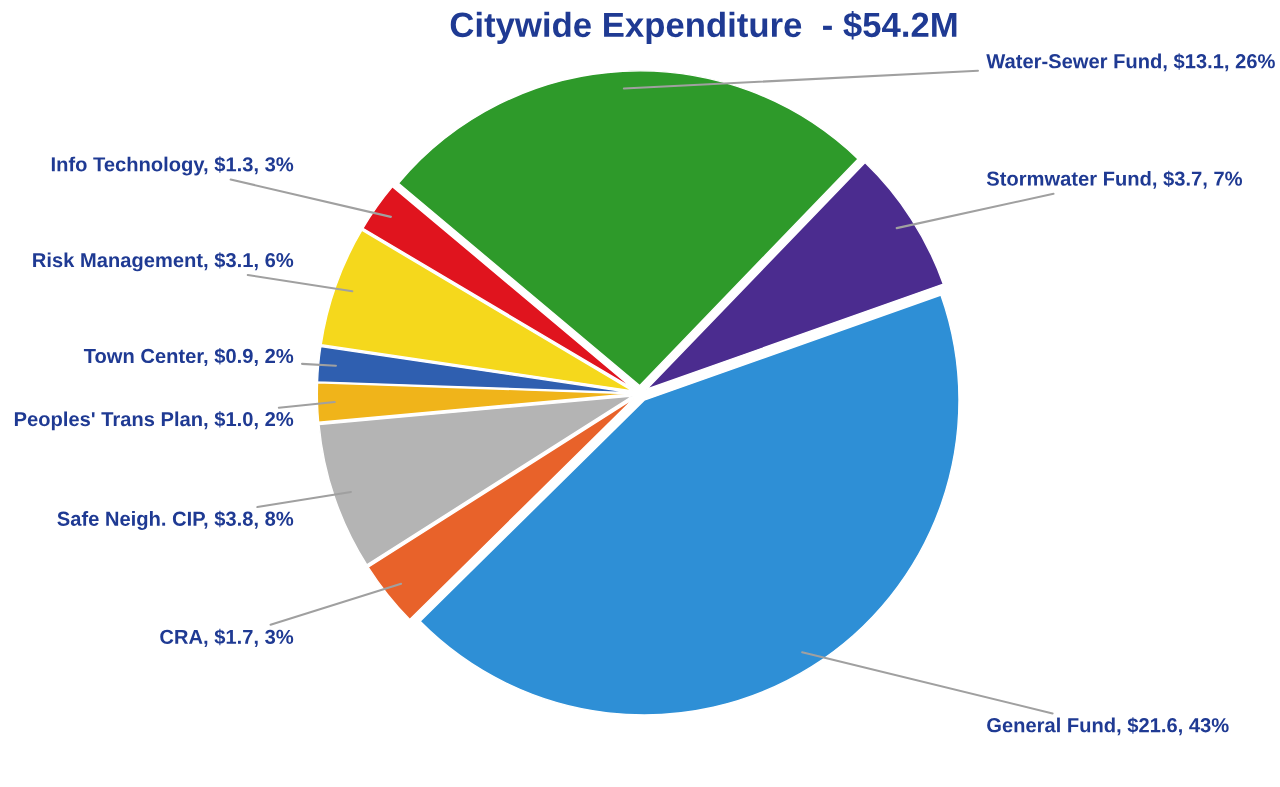 This screenshot has width=1280, height=787. Describe the element at coordinates (175, 520) in the screenshot. I see `slice-label: Safe Neigh. CIP, $3.8, 8%` at that location.